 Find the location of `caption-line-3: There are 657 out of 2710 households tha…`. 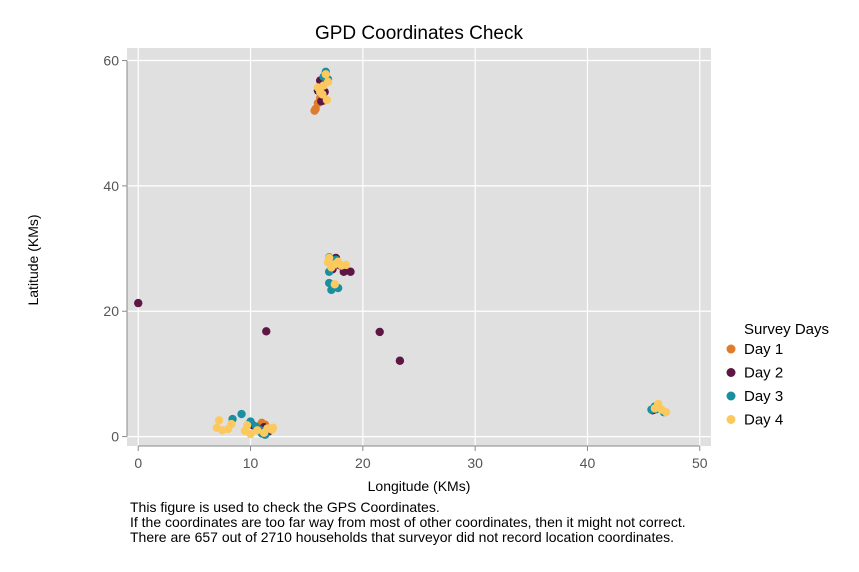

caption-line-3: There are 657 out of 2710 households tha… is located at coordinates (402, 537).